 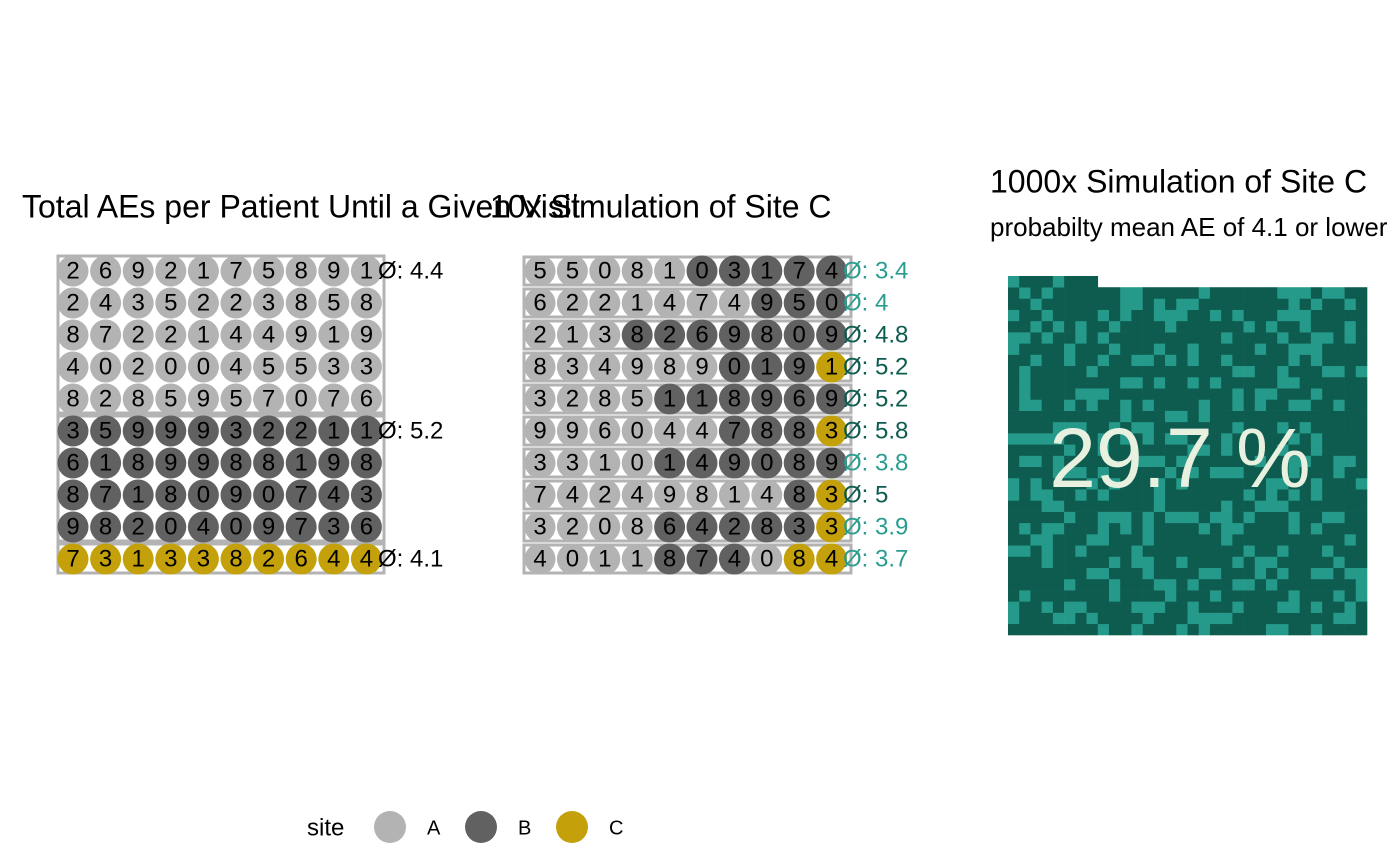 I want to click on patient-value: 5, so click(x=539, y=270).